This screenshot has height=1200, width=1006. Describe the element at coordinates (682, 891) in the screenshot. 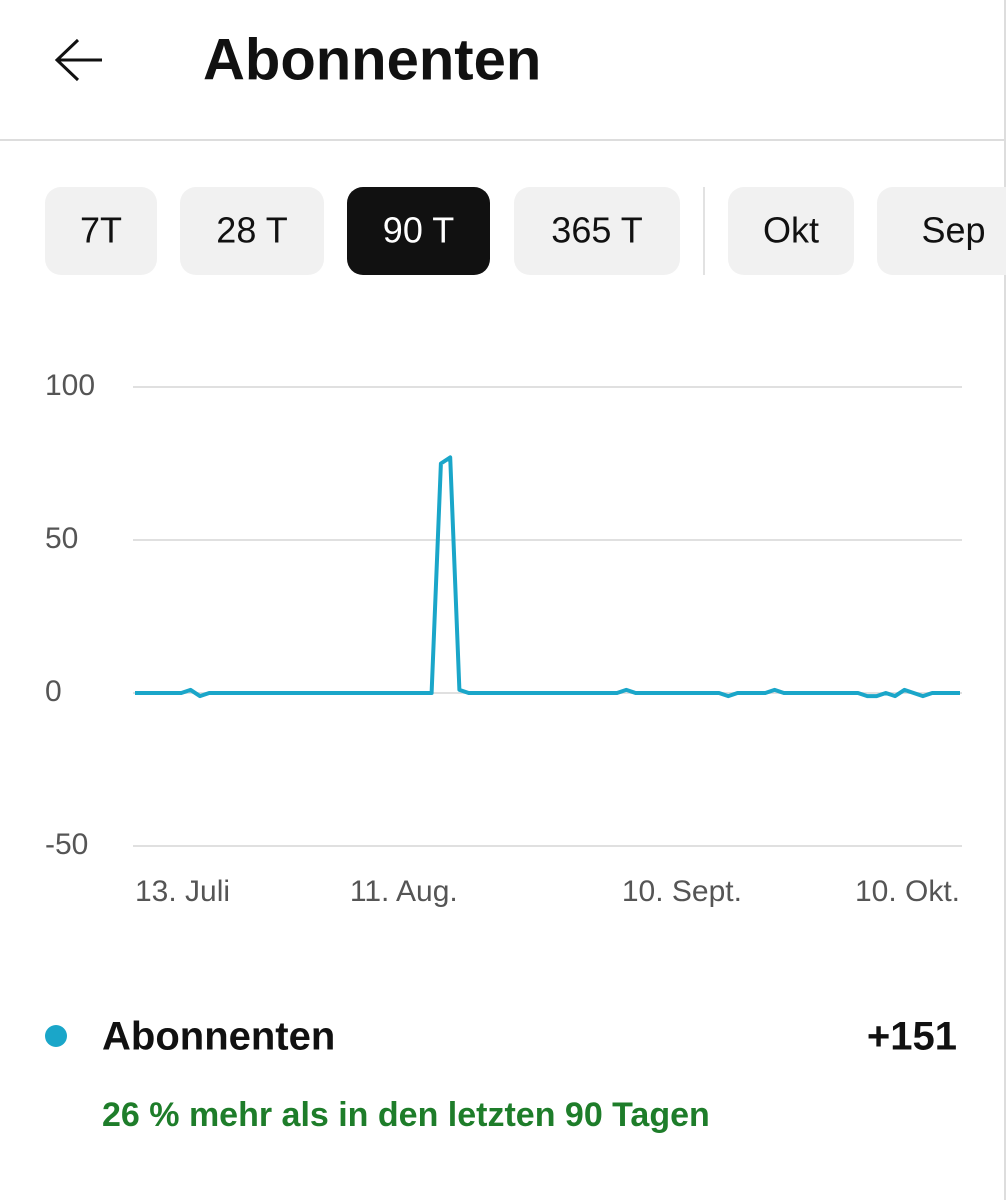

I see `x-tick-label: 10. Sept.` at that location.